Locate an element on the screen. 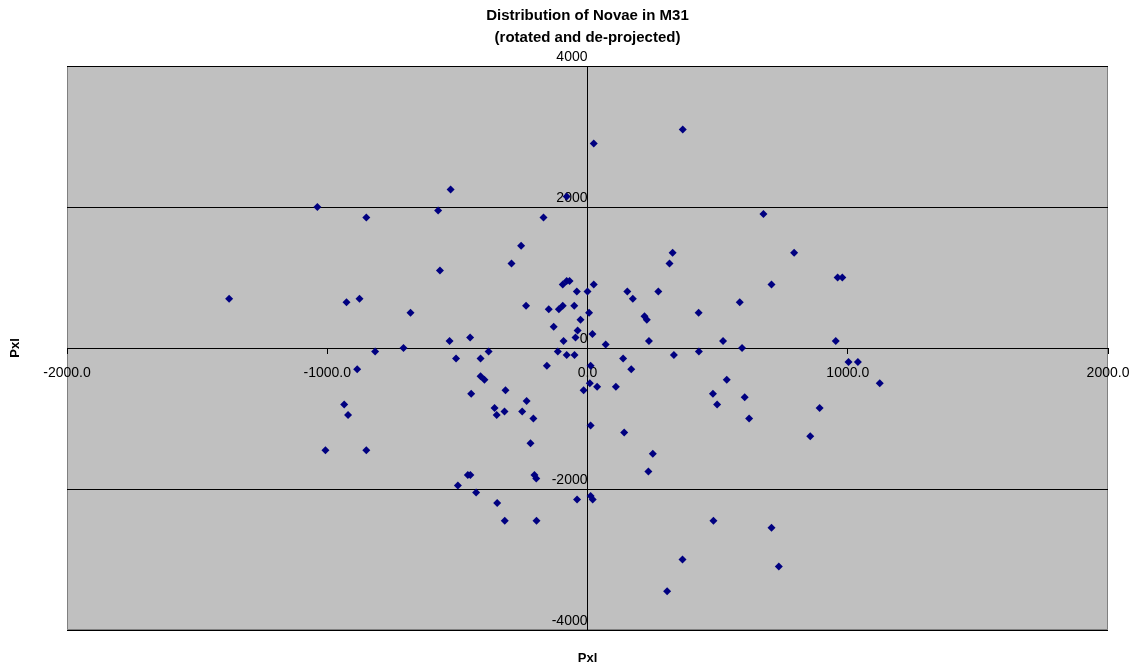  x-tick-label: 1000.0 is located at coordinates (848, 372).